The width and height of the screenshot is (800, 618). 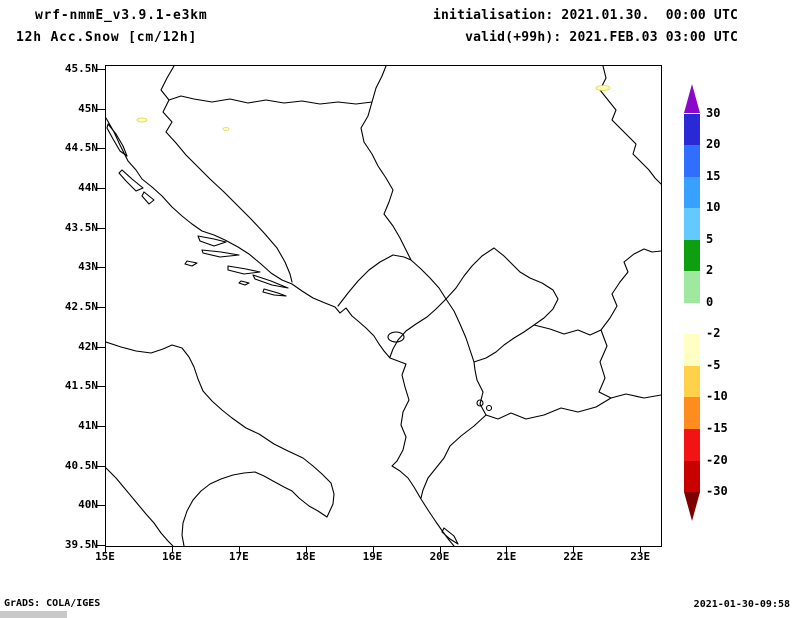 I want to click on lake-ohrid, so click(x=480, y=403).